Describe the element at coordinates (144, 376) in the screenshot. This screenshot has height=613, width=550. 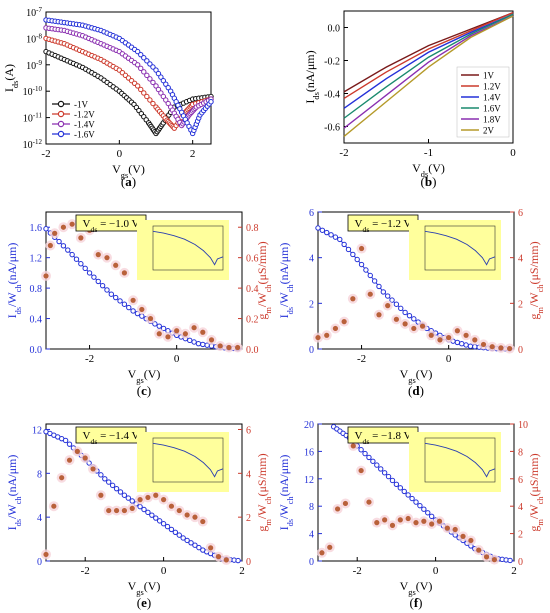
I see `x-axis-label: Vgs(V)` at that location.